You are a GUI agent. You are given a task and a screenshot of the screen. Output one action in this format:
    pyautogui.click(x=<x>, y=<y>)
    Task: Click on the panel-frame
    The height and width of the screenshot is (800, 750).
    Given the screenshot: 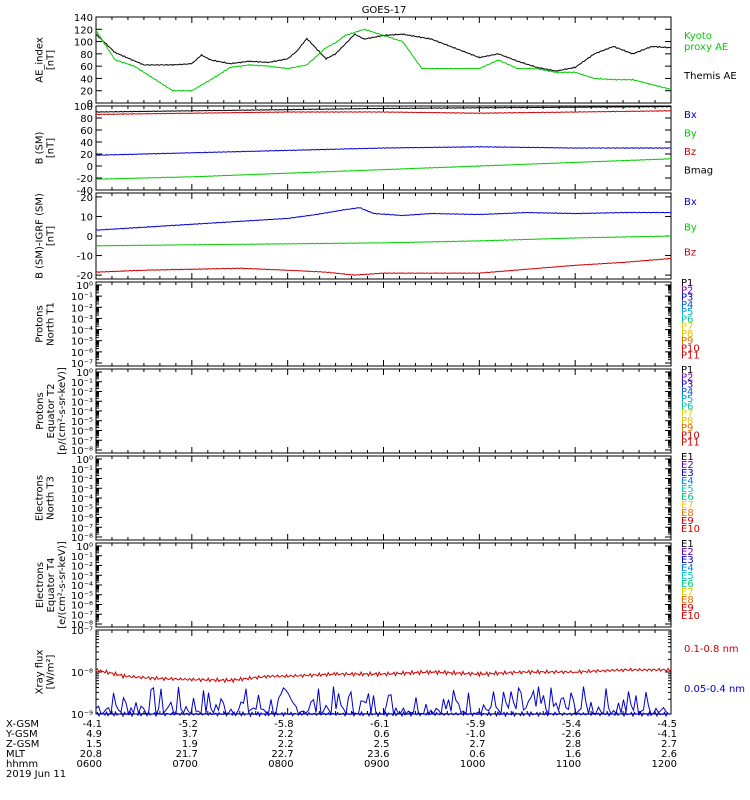 What is the action you would take?
    pyautogui.click(x=383, y=498)
    